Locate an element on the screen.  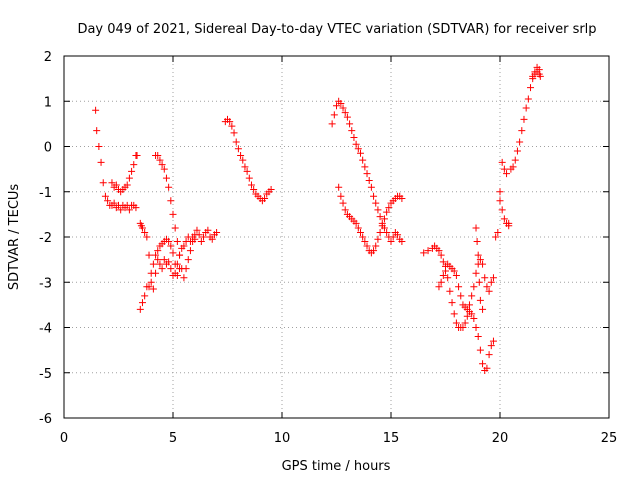
series-track-h is located at coordinates (370, 220).